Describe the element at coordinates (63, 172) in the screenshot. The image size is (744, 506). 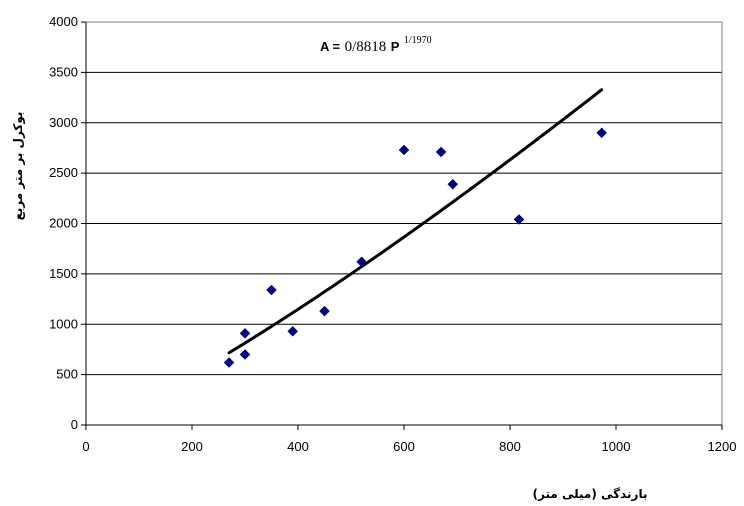
I see `y-tick-label: 2500` at that location.